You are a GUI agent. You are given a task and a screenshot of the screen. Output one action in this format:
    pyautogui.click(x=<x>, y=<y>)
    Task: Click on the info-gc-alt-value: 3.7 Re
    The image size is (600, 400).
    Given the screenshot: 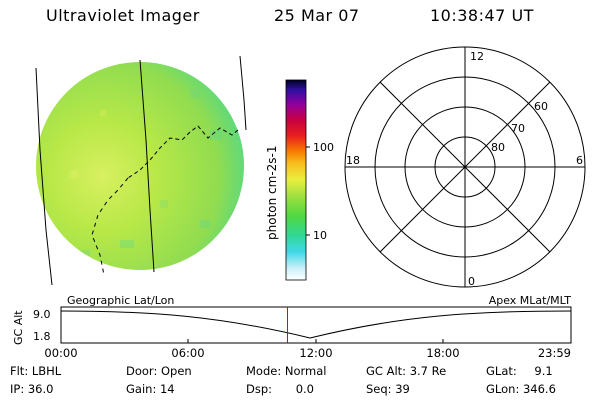 What is the action you would take?
    pyautogui.click(x=428, y=371)
    